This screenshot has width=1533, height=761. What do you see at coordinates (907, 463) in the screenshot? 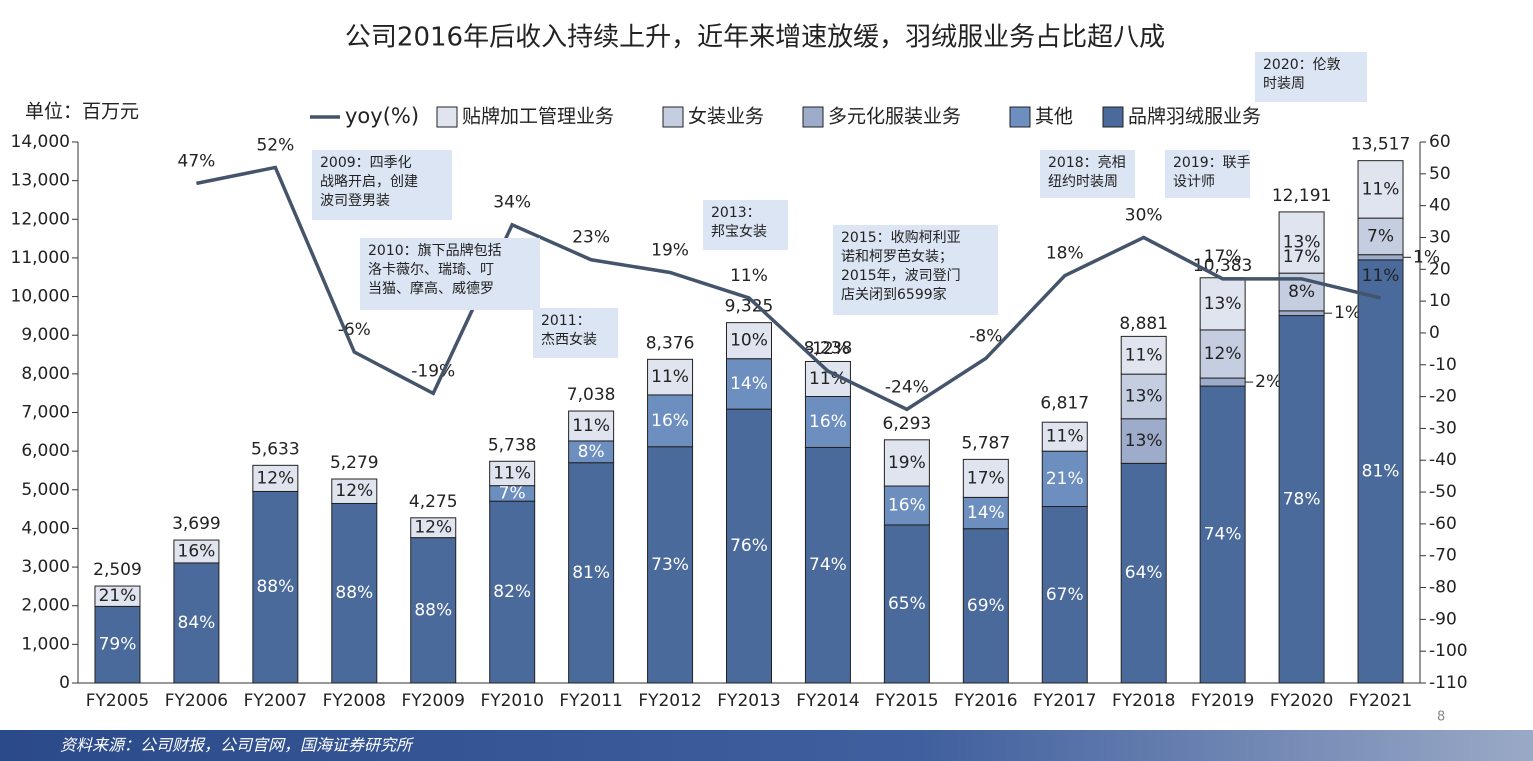
I see `segment-label: 19%` at bounding box center [907, 463].